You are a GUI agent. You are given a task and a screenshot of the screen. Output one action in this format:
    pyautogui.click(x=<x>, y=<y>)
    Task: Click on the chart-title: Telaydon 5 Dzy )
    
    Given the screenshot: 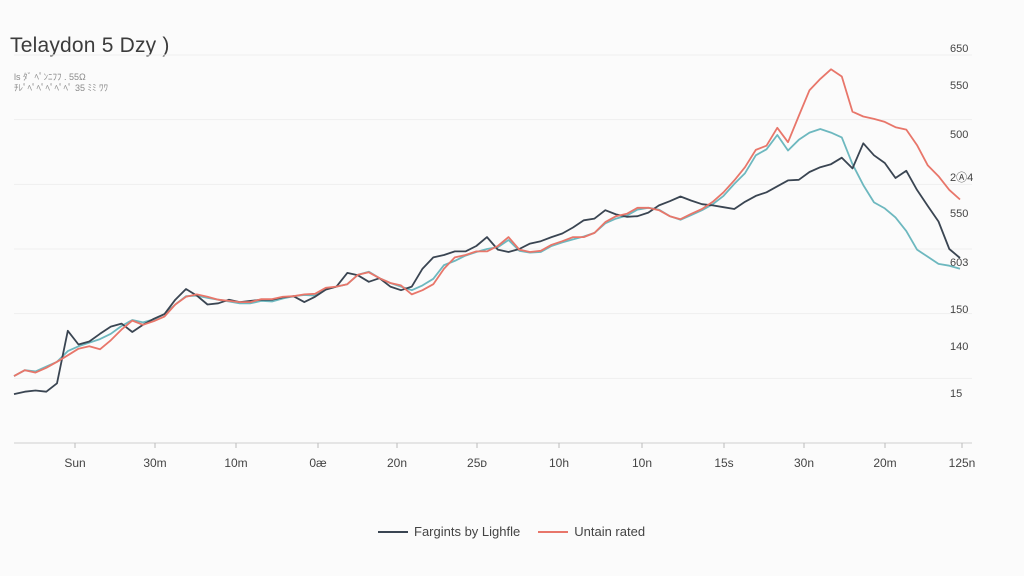 What is the action you would take?
    pyautogui.click(x=90, y=45)
    